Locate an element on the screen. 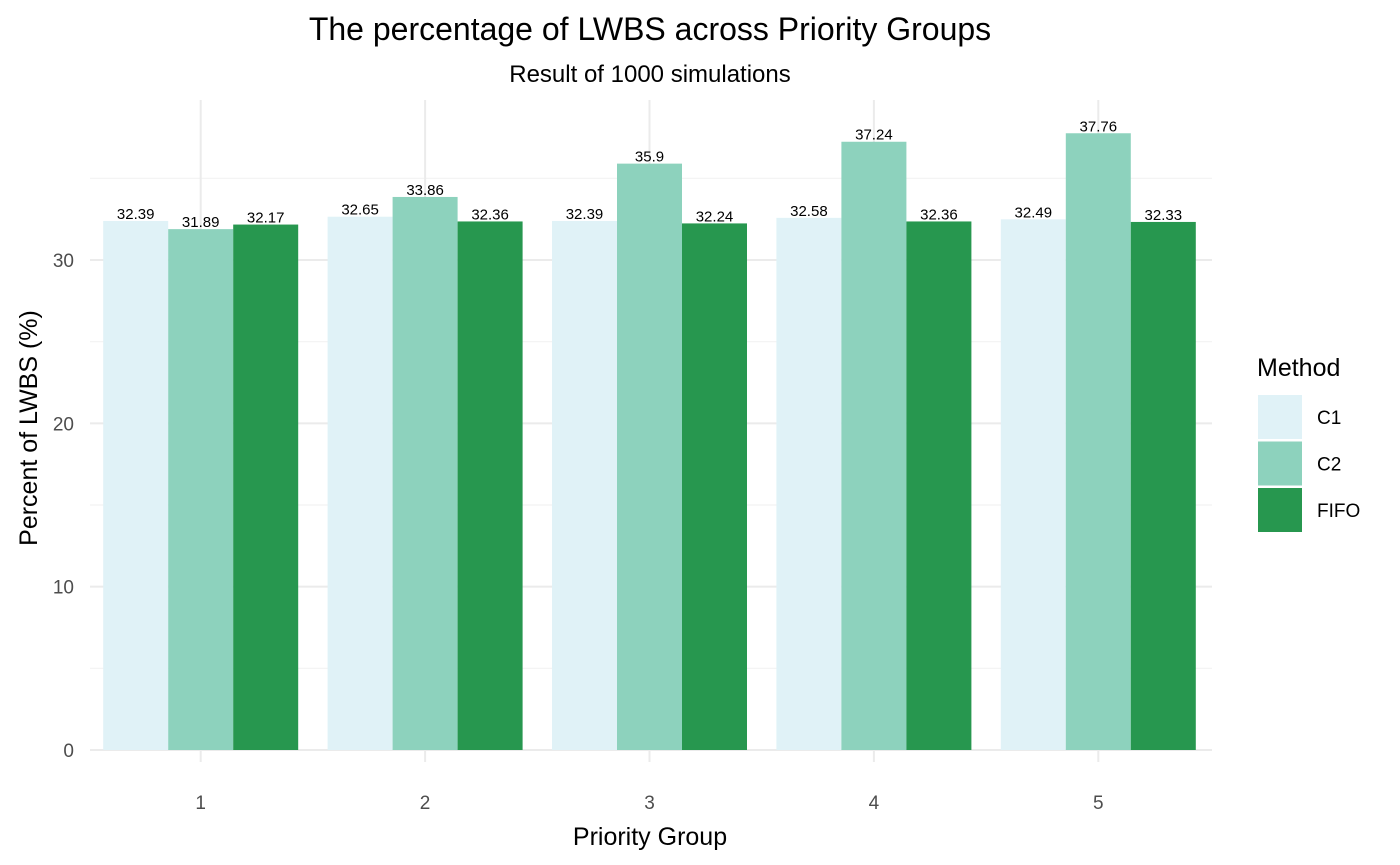  chart-subtitle: Result of 1000 simulations is located at coordinates (649, 74).